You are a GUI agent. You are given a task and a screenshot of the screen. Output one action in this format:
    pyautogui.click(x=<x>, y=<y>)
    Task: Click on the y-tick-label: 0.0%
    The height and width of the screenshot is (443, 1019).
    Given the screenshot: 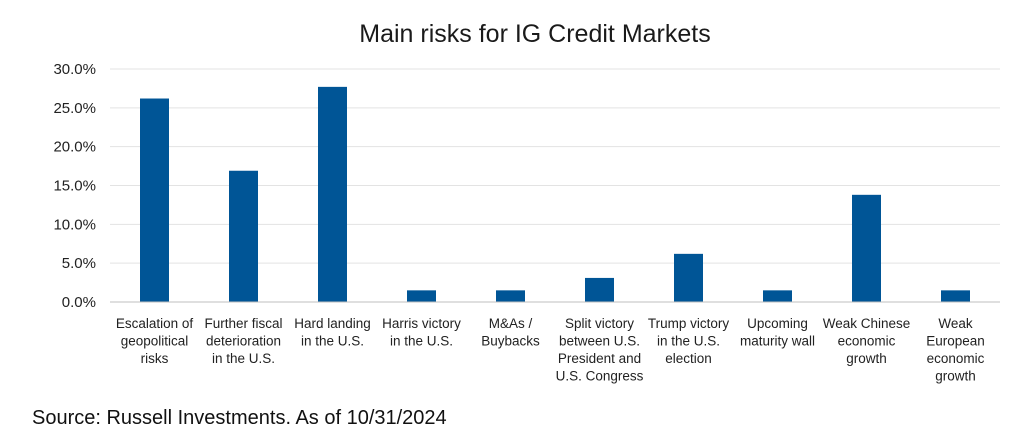 What is the action you would take?
    pyautogui.click(x=79, y=302)
    